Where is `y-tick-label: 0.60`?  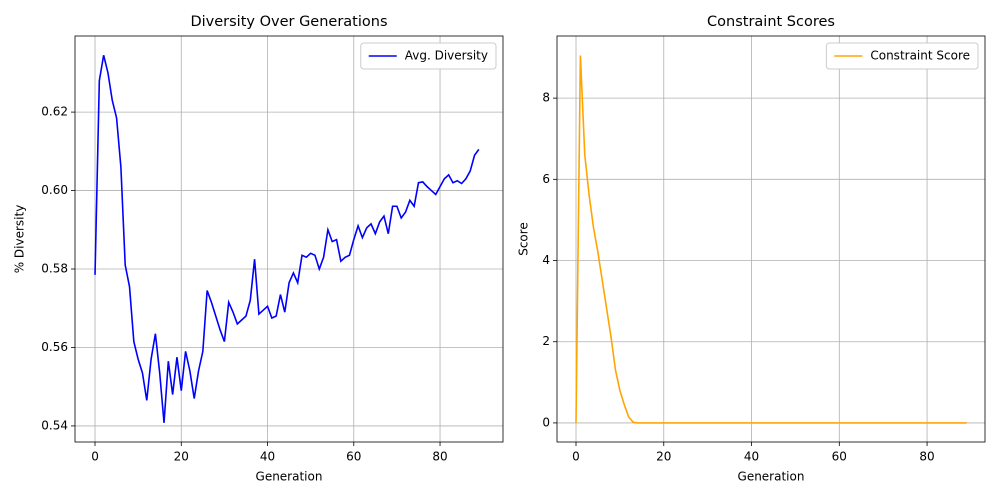 y-tick-label: 0.60 is located at coordinates (54, 190).